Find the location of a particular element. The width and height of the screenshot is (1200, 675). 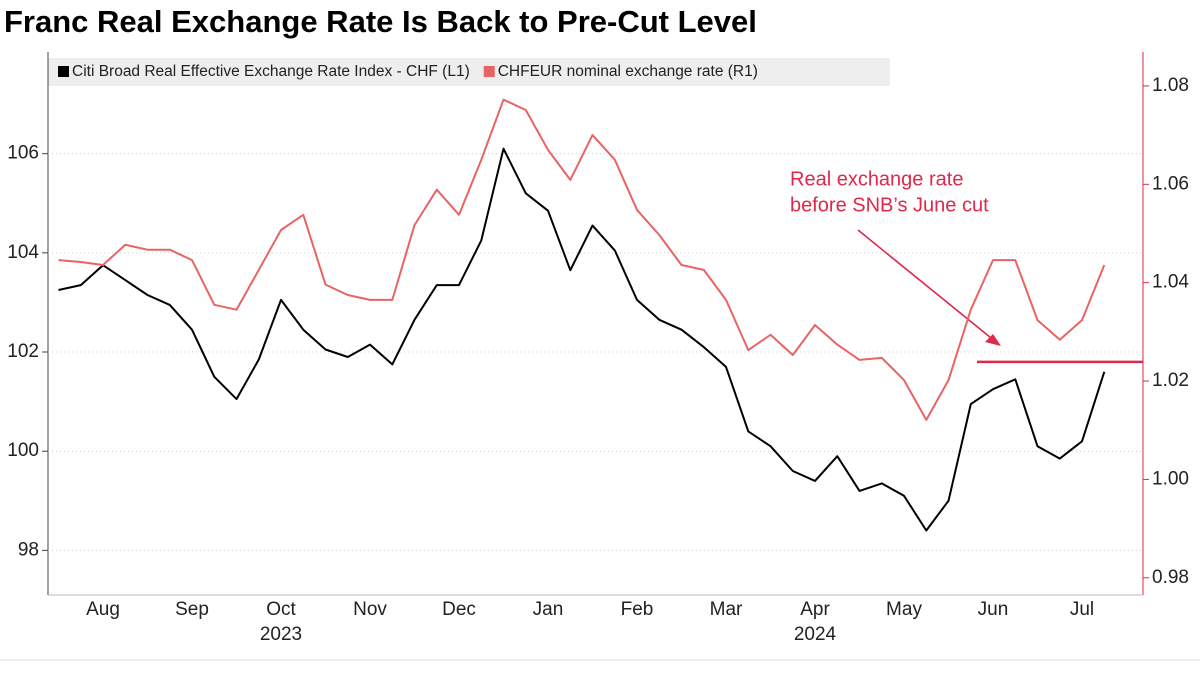

x-group-label: 2024 is located at coordinates (815, 634).